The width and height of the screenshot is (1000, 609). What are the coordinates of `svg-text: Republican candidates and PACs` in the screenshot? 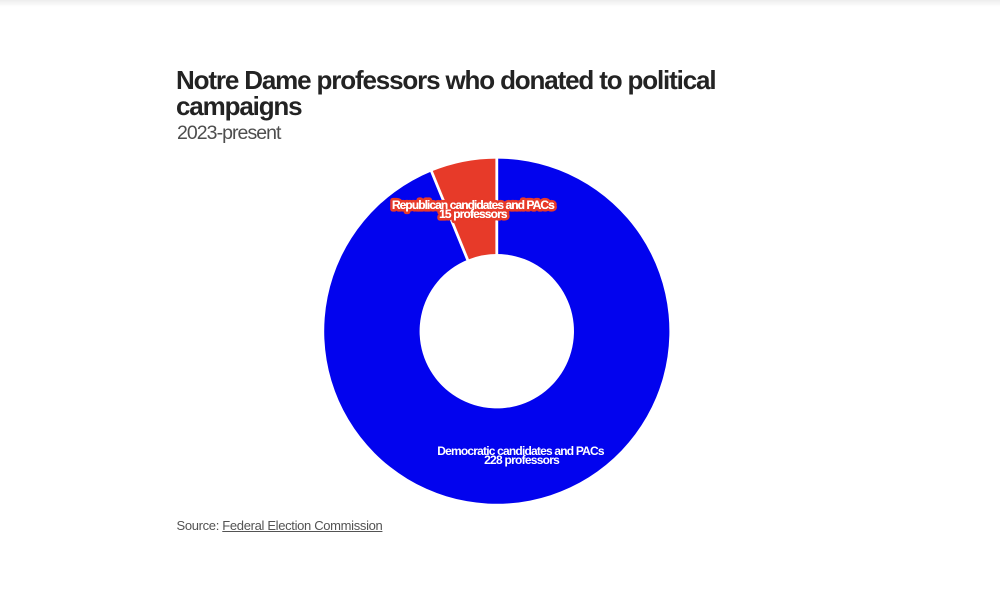 It's located at (473, 205).